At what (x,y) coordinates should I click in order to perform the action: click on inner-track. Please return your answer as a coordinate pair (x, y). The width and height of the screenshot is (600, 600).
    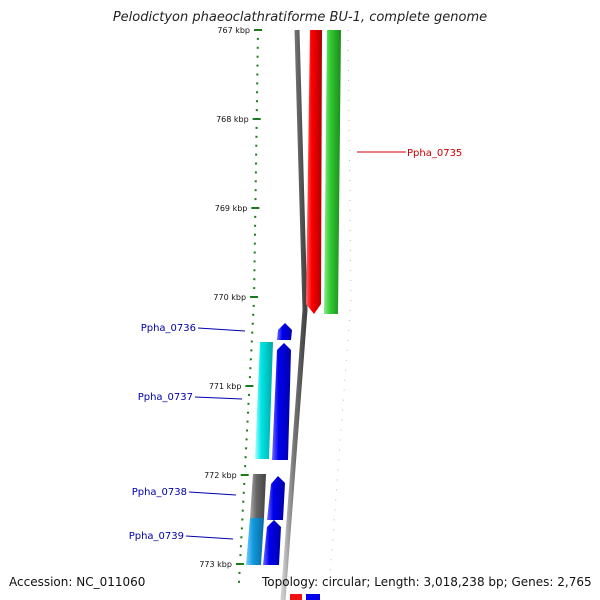
    Looking at the image, I should click on (340, 302).